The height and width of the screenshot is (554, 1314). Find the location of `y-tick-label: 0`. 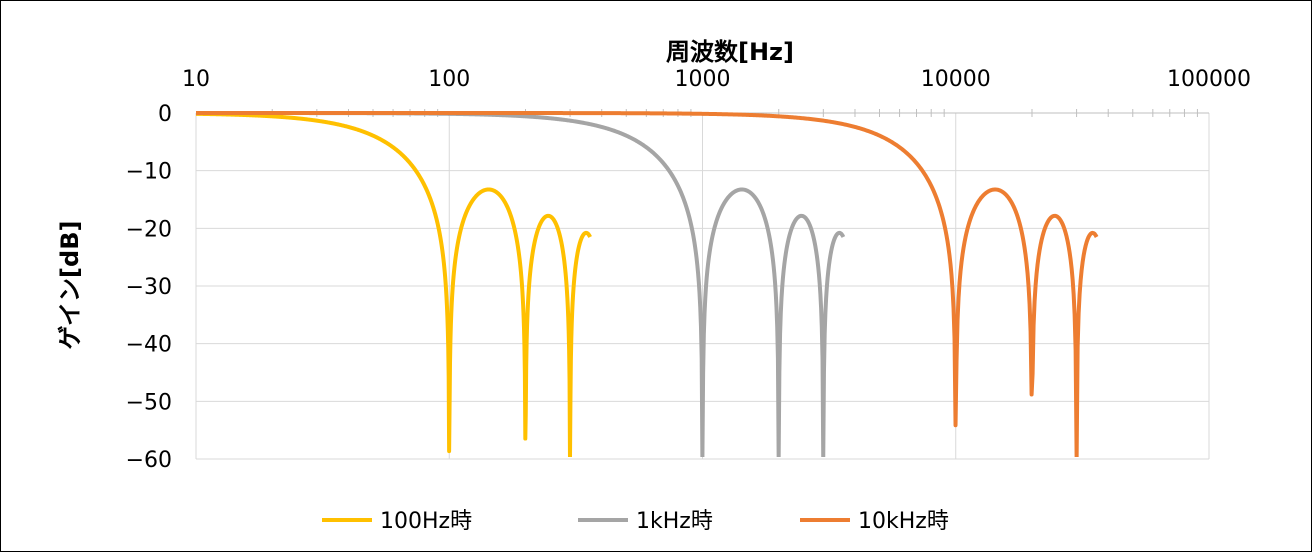

y-tick-label: 0 is located at coordinates (165, 114).